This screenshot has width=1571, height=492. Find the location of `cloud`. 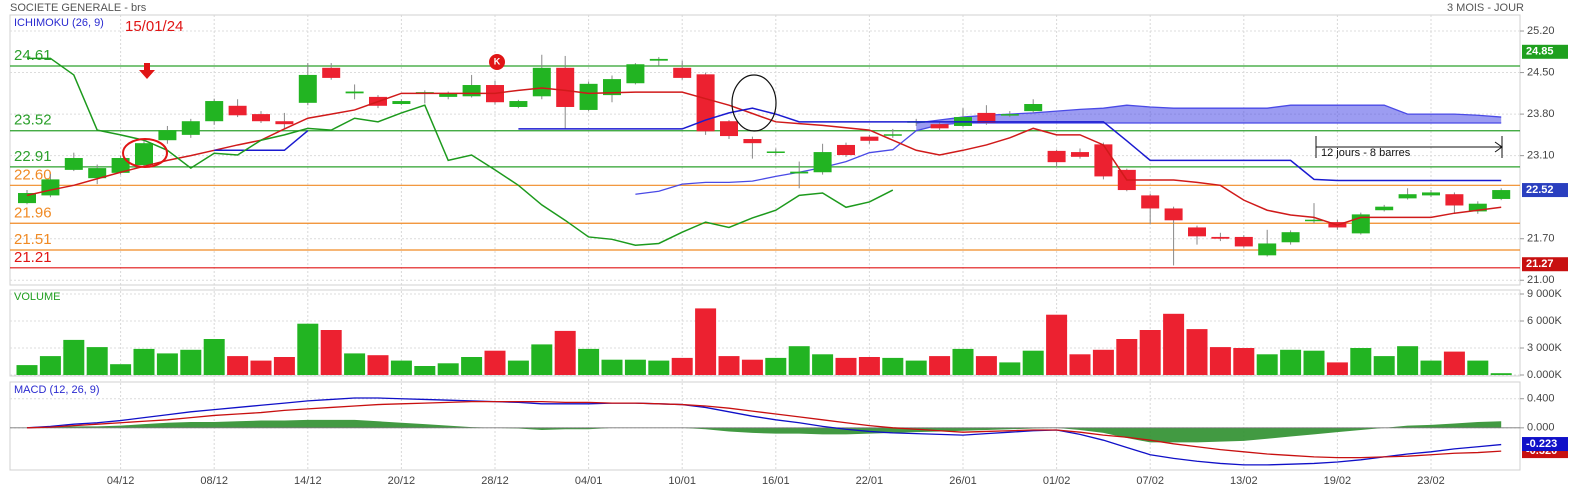

cloud is located at coordinates (1209, 118).